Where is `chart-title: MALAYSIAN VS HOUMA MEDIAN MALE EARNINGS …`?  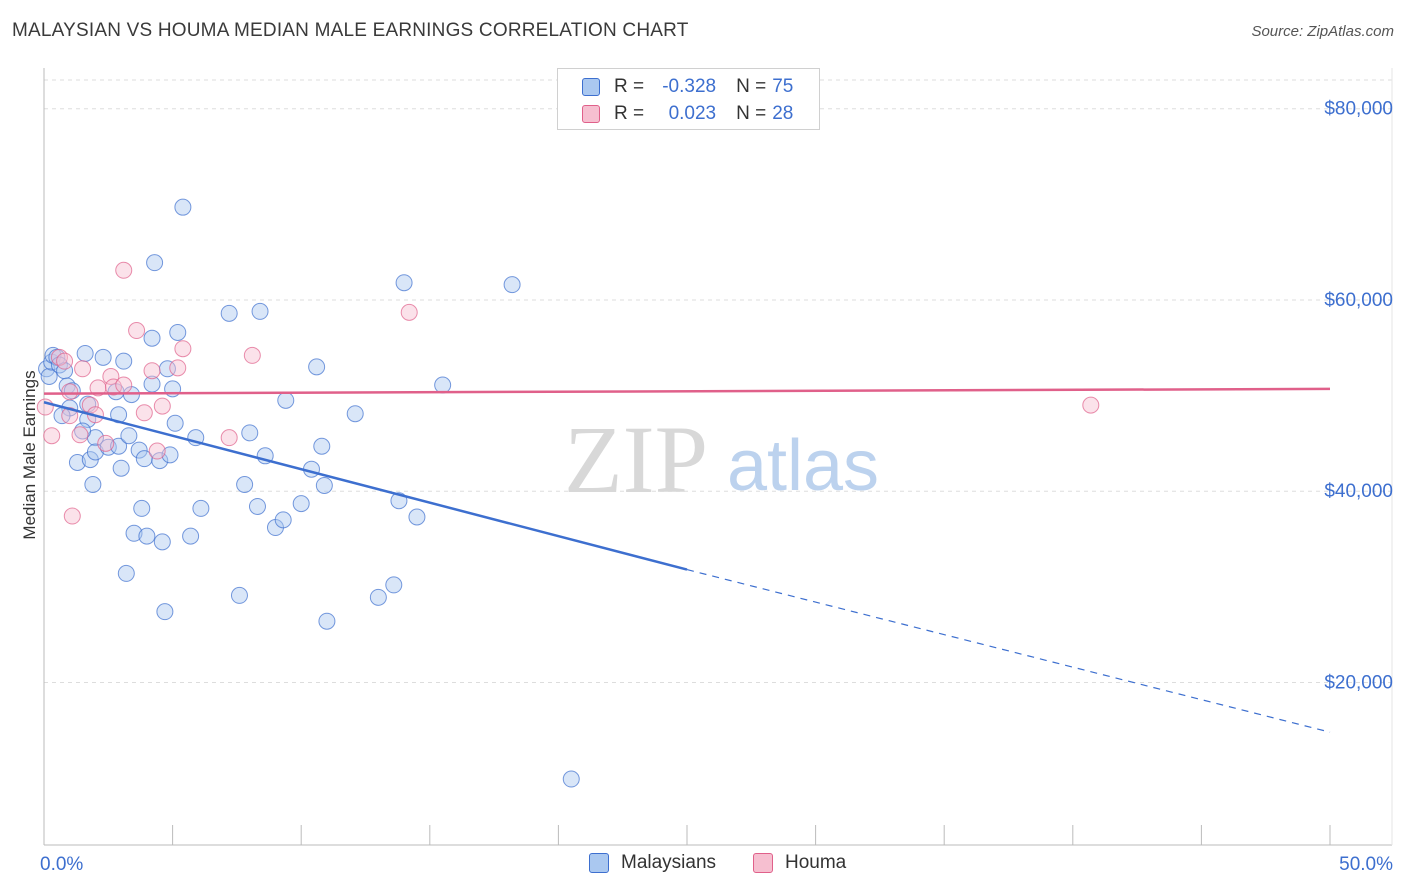
chart-title: MALAYSIAN VS HOUMA MEDIAN MALE EARNINGS … is located at coordinates (350, 30).